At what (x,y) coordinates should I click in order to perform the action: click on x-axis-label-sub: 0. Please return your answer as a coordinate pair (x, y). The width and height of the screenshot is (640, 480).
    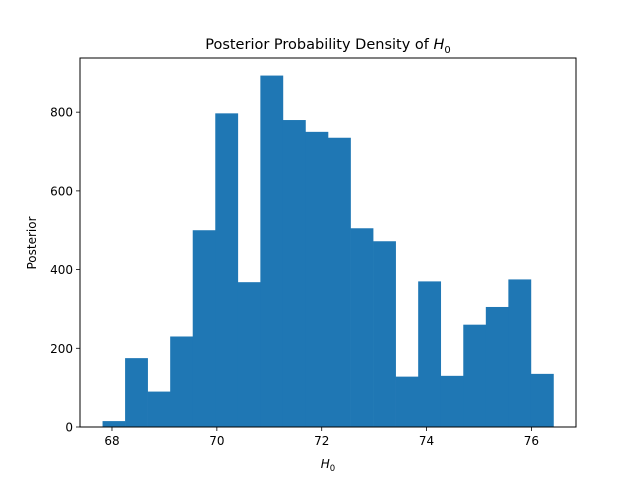
    Looking at the image, I should click on (332, 469).